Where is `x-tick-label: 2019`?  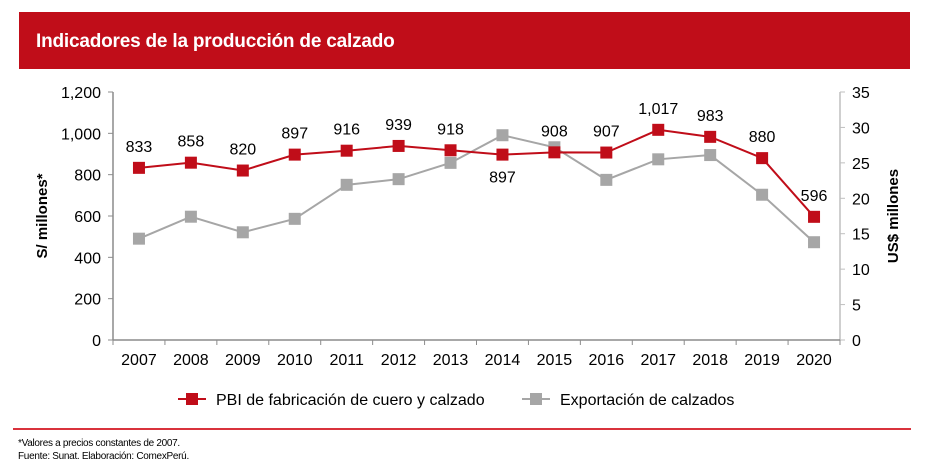 x-tick-label: 2019 is located at coordinates (762, 360).